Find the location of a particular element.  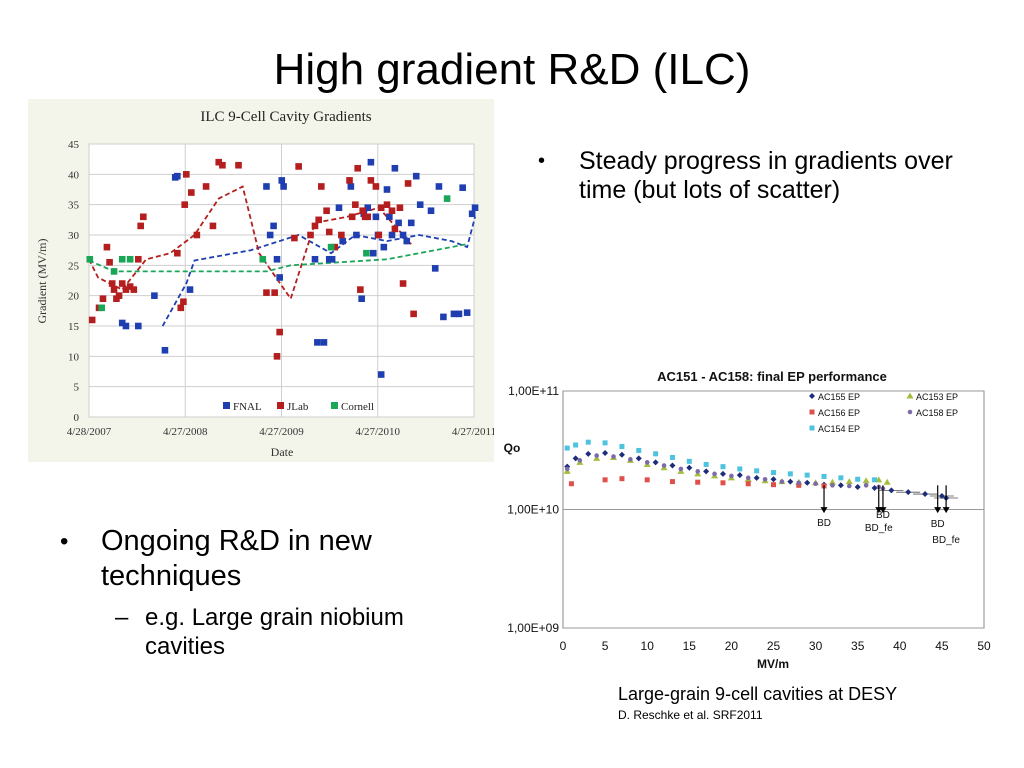

trend-line-jlab is located at coordinates (250, 243).